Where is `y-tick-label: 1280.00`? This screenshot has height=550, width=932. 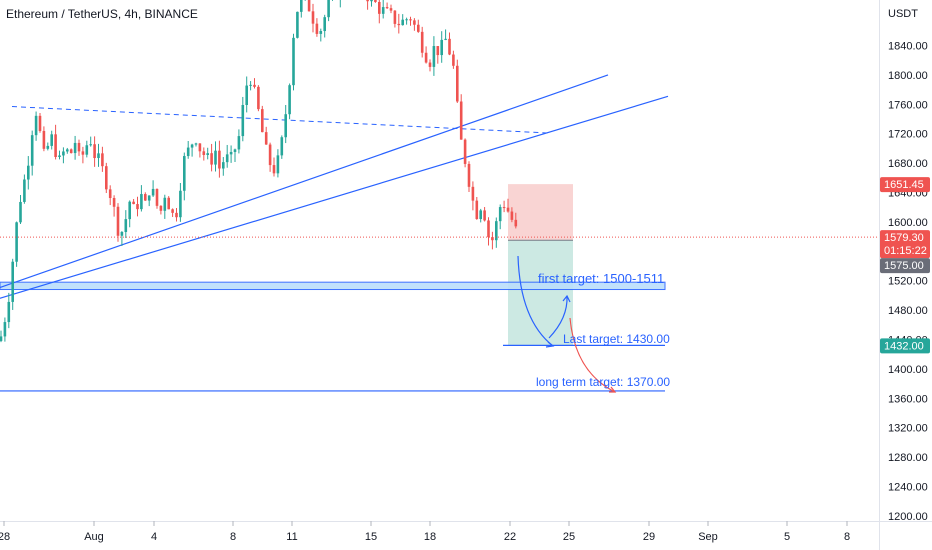 y-tick-label: 1280.00 is located at coordinates (908, 458).